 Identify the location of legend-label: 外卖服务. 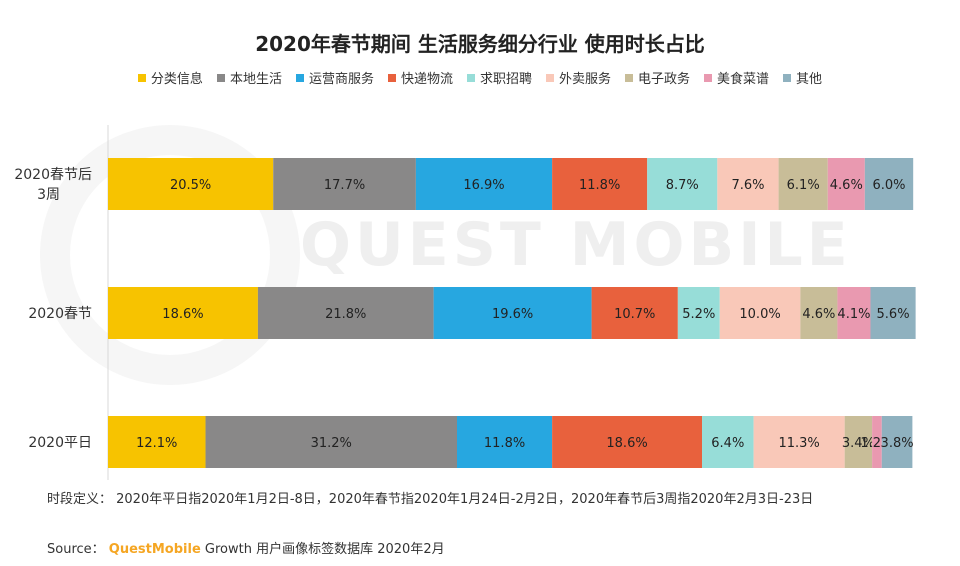
(585, 79).